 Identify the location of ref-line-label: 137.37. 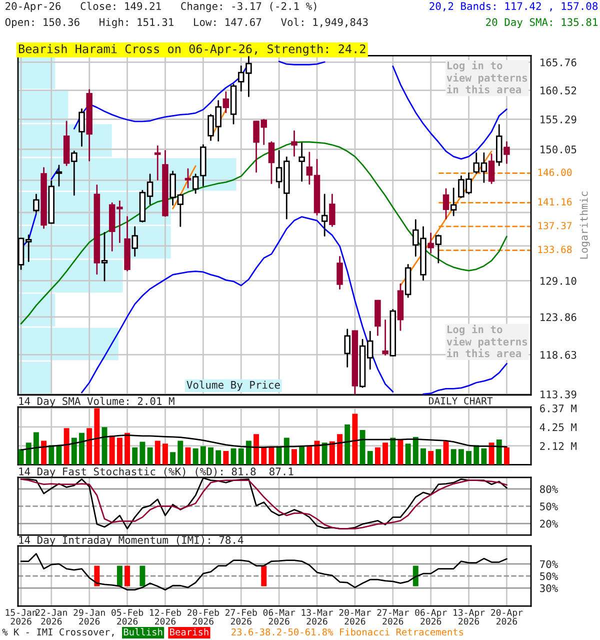
(555, 226).